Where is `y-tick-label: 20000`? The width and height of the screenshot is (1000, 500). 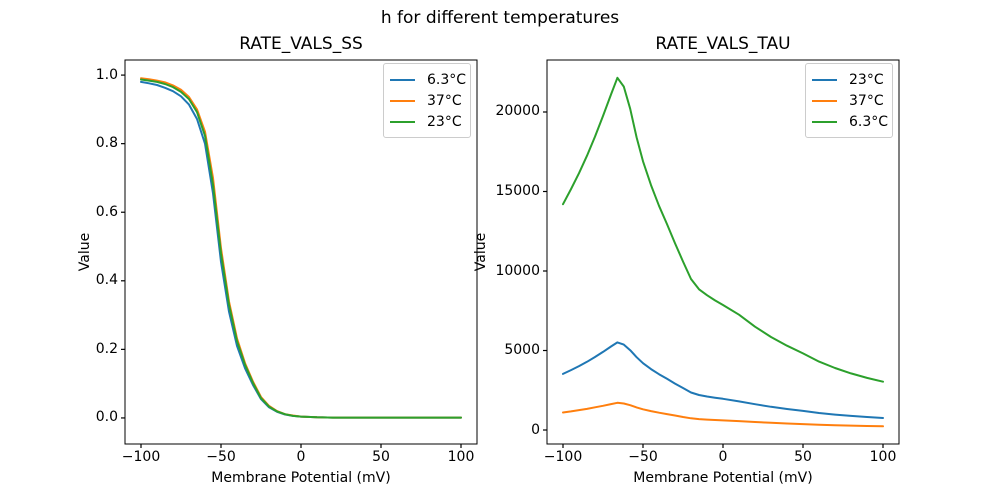
y-tick-label: 20000 is located at coordinates (517, 111).